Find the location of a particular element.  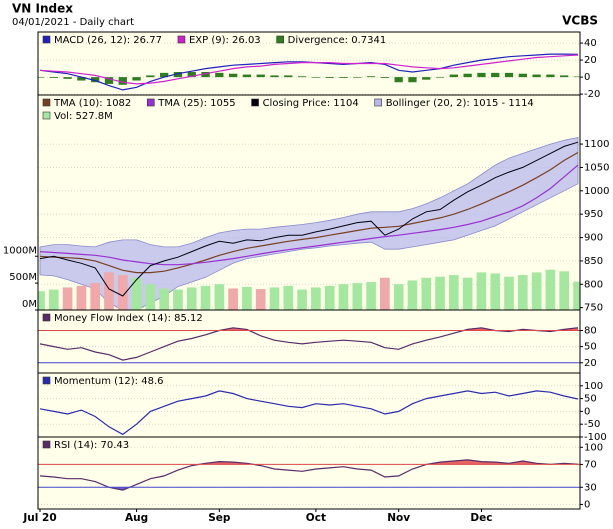

panel-border is located at coordinates (309, 473).